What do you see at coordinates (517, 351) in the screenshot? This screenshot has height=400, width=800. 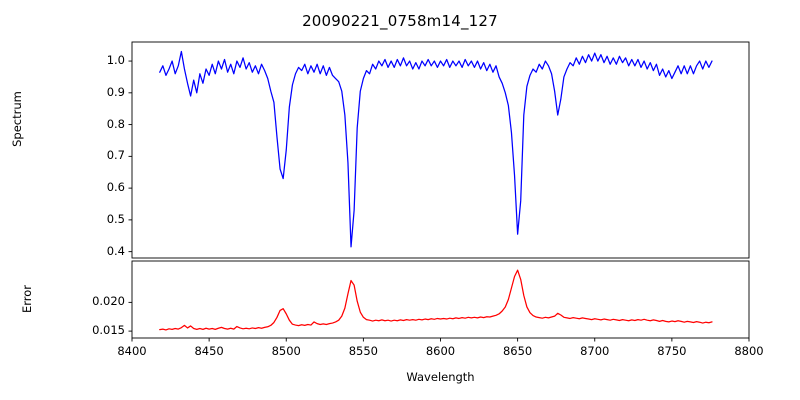 I see `x-tick-label: 8650` at bounding box center [517, 351].